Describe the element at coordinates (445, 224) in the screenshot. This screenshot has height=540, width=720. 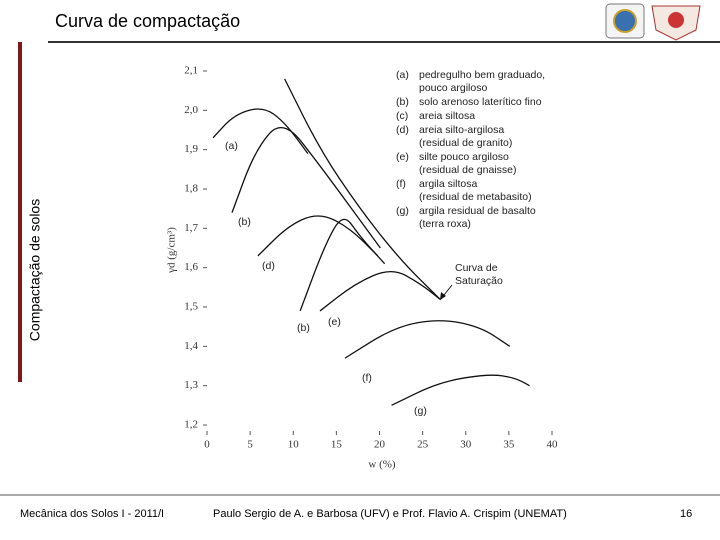
I see `note-text: (terra roxa)` at that location.